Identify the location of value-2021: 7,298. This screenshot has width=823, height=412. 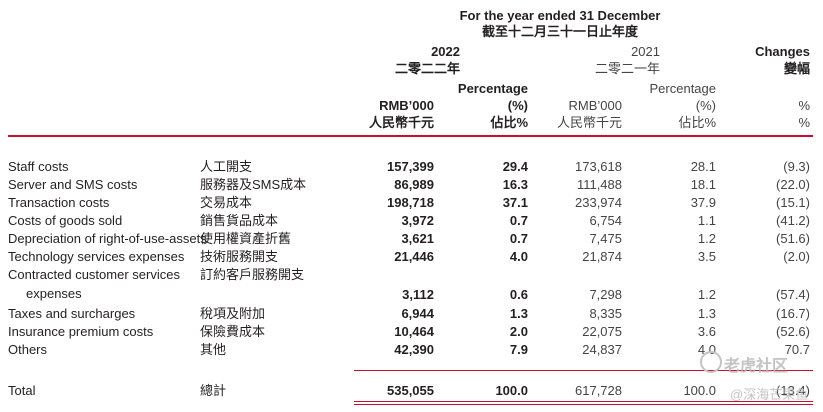
(605, 294).